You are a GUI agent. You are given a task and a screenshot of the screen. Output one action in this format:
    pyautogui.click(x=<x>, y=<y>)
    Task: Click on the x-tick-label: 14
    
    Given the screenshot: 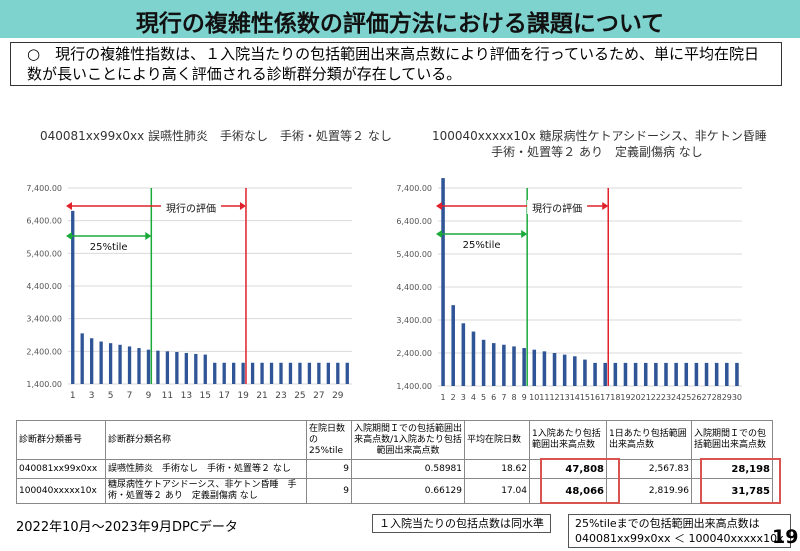 What is the action you would take?
    pyautogui.click(x=575, y=397)
    